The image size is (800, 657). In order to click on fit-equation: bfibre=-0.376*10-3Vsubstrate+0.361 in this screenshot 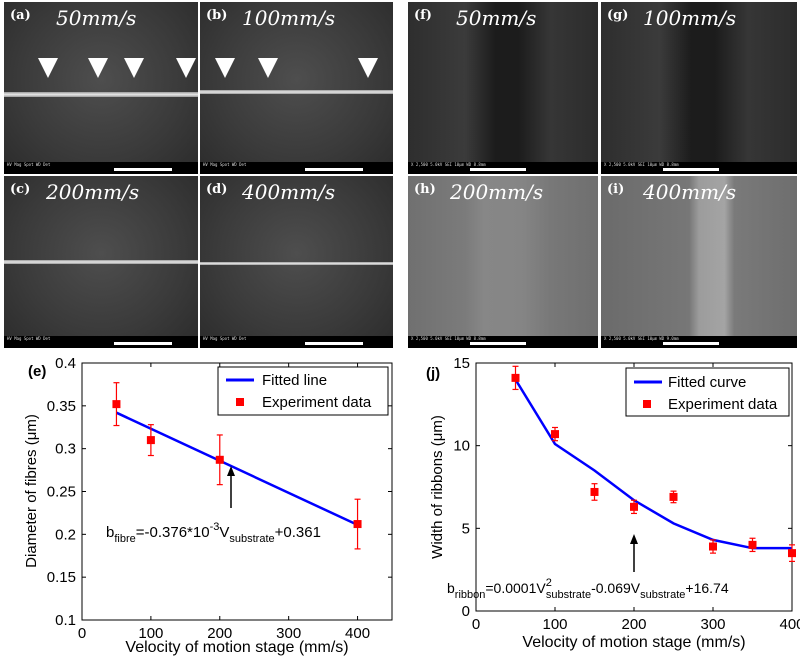, I will do `click(213, 505)`.